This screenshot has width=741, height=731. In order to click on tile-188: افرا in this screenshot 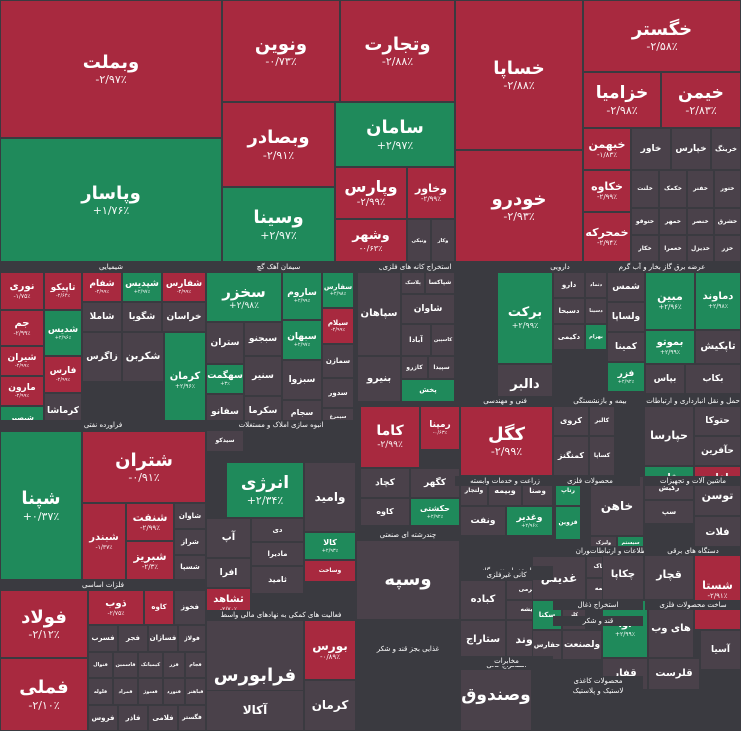, I will do `click(228, 573)`.